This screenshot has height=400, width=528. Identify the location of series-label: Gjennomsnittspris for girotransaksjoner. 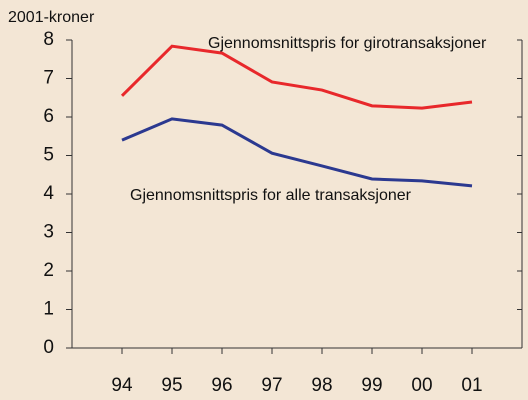
(347, 43).